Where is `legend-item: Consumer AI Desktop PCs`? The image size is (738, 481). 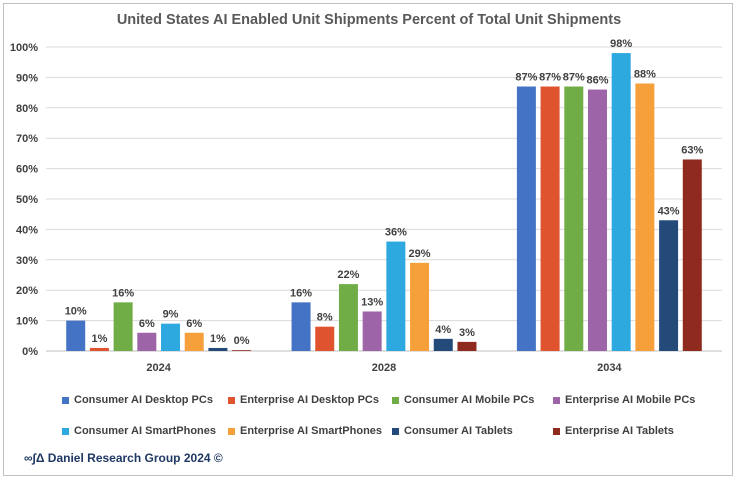
legend-item: Consumer AI Desktop PCs is located at coordinates (137, 400).